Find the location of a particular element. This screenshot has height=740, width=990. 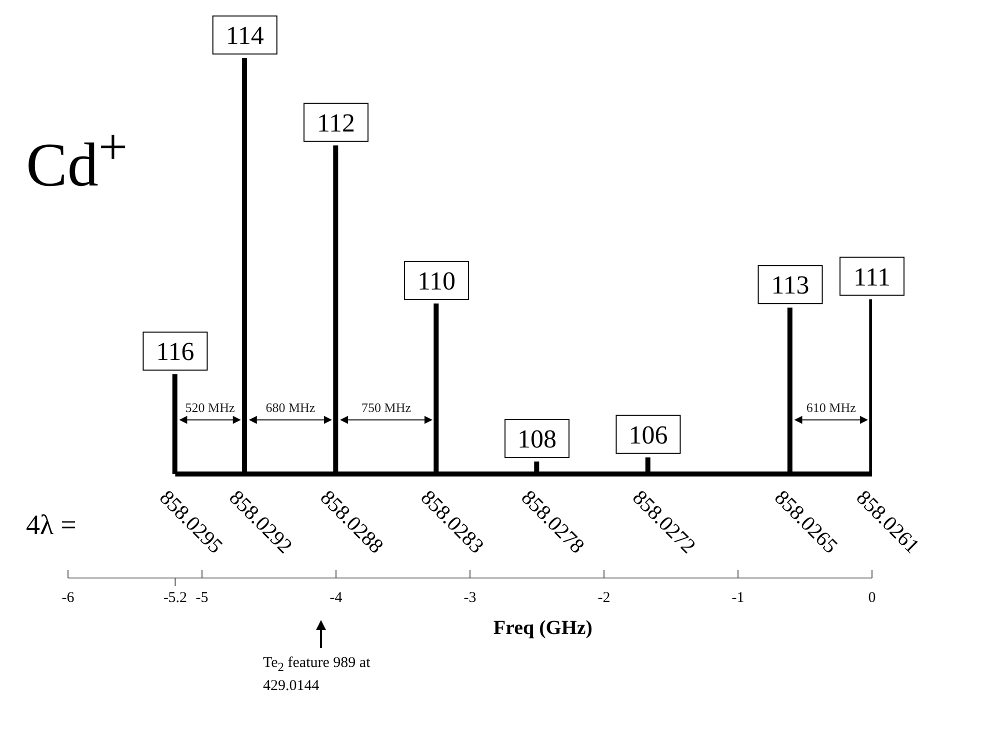

annotation: 106 is located at coordinates (648, 435).